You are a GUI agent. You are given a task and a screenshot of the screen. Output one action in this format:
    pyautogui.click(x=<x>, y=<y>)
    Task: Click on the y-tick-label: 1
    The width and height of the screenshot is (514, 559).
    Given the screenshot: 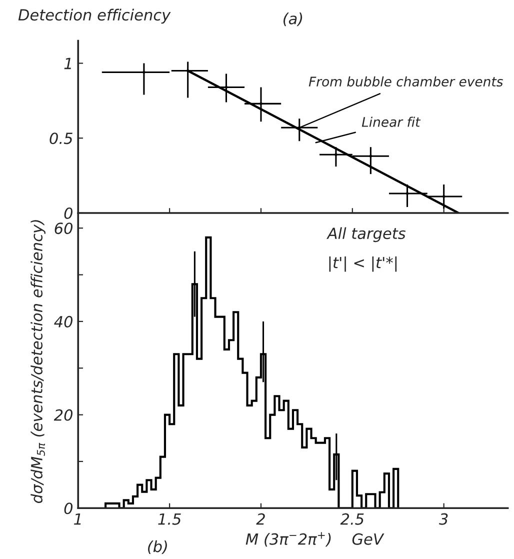 What is the action you would take?
    pyautogui.click(x=67, y=64)
    